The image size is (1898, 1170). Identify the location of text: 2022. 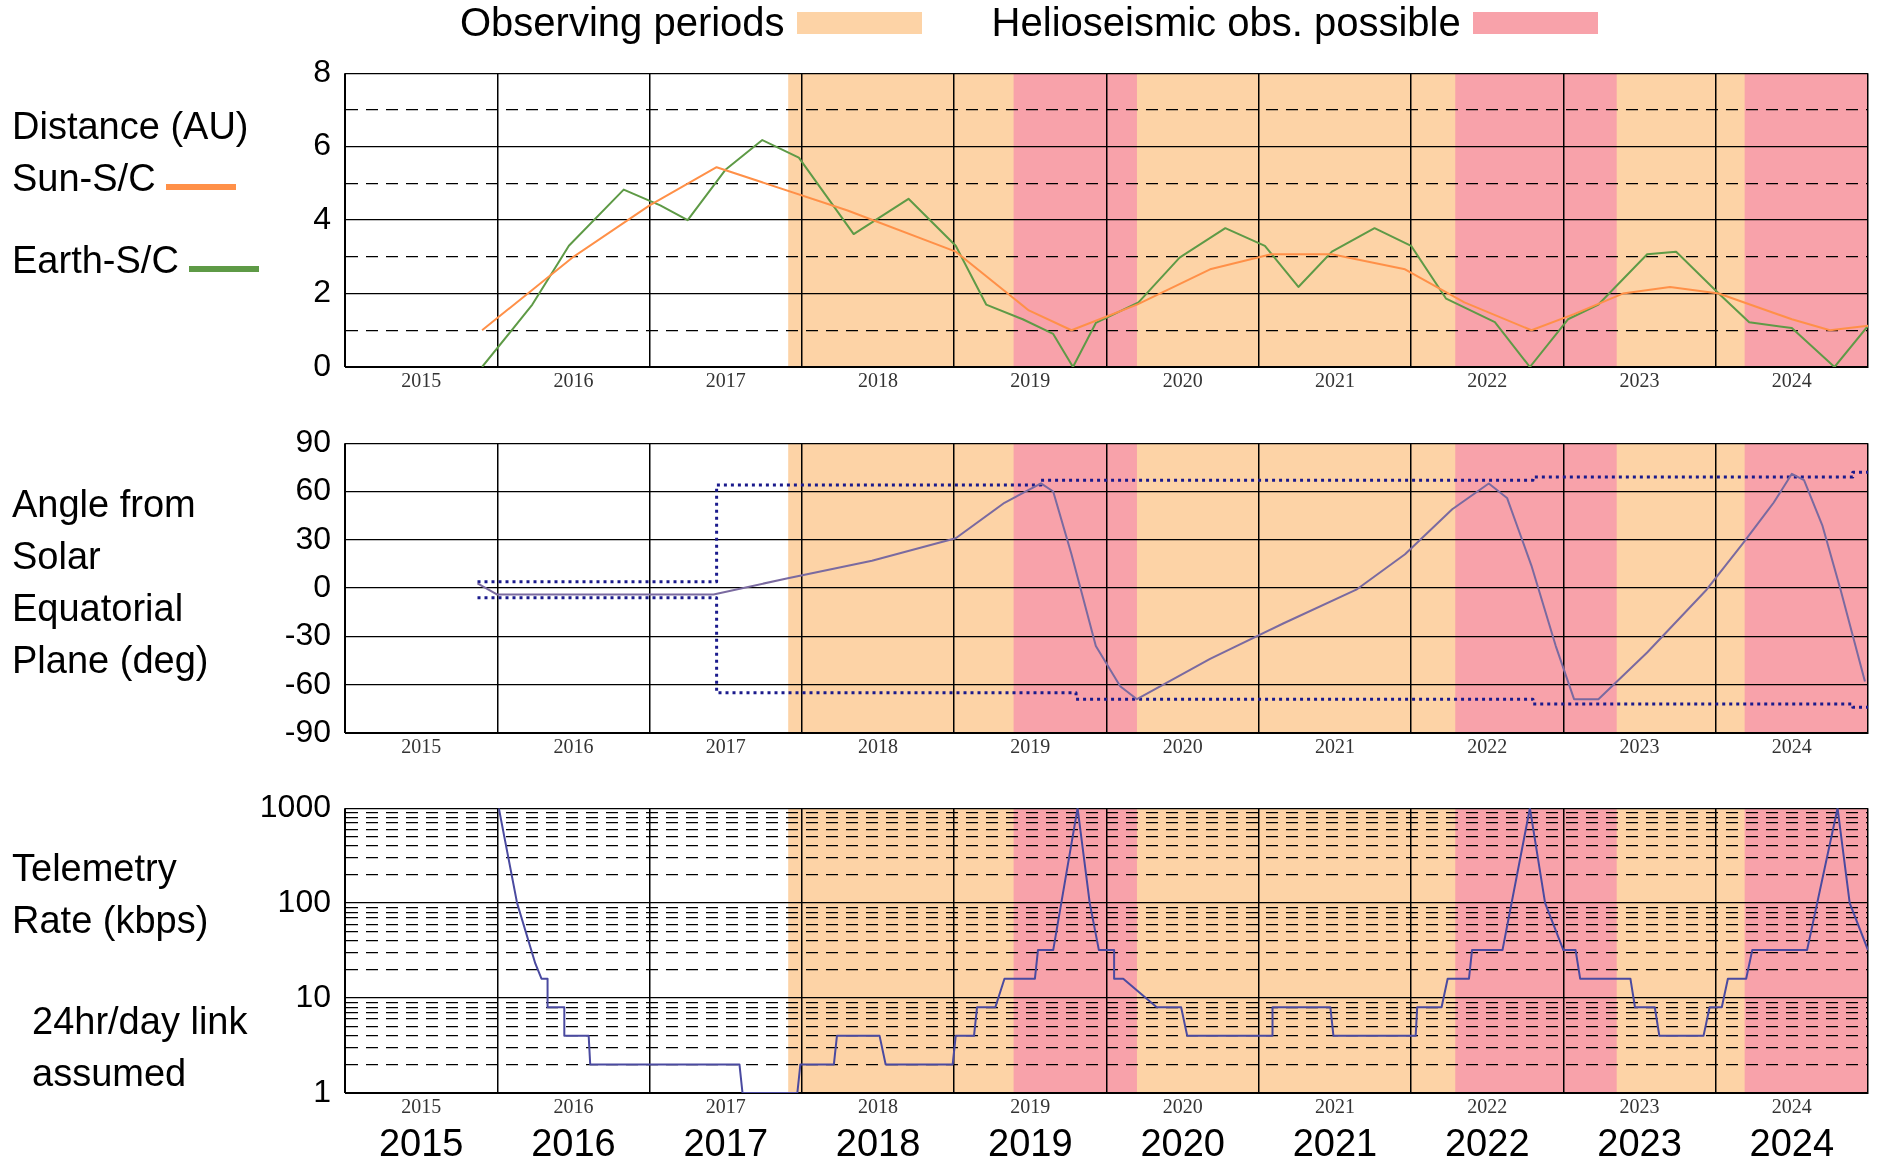
(1487, 1143).